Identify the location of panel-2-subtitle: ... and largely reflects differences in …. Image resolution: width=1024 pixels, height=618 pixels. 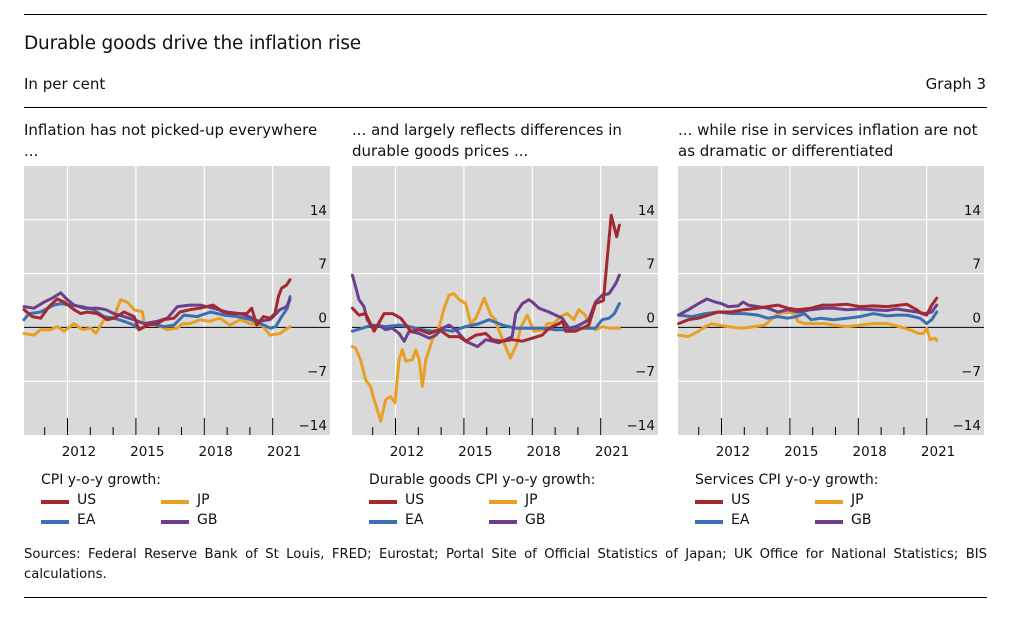
(487, 140).